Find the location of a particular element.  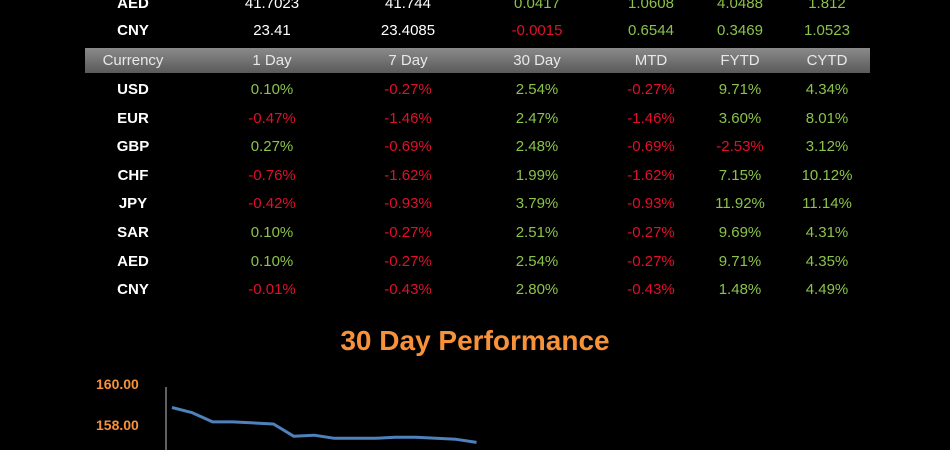

table-row: GBP 0.27% -0.69% 2.48% -0.69% -2.53% 3.12% is located at coordinates (475, 147).